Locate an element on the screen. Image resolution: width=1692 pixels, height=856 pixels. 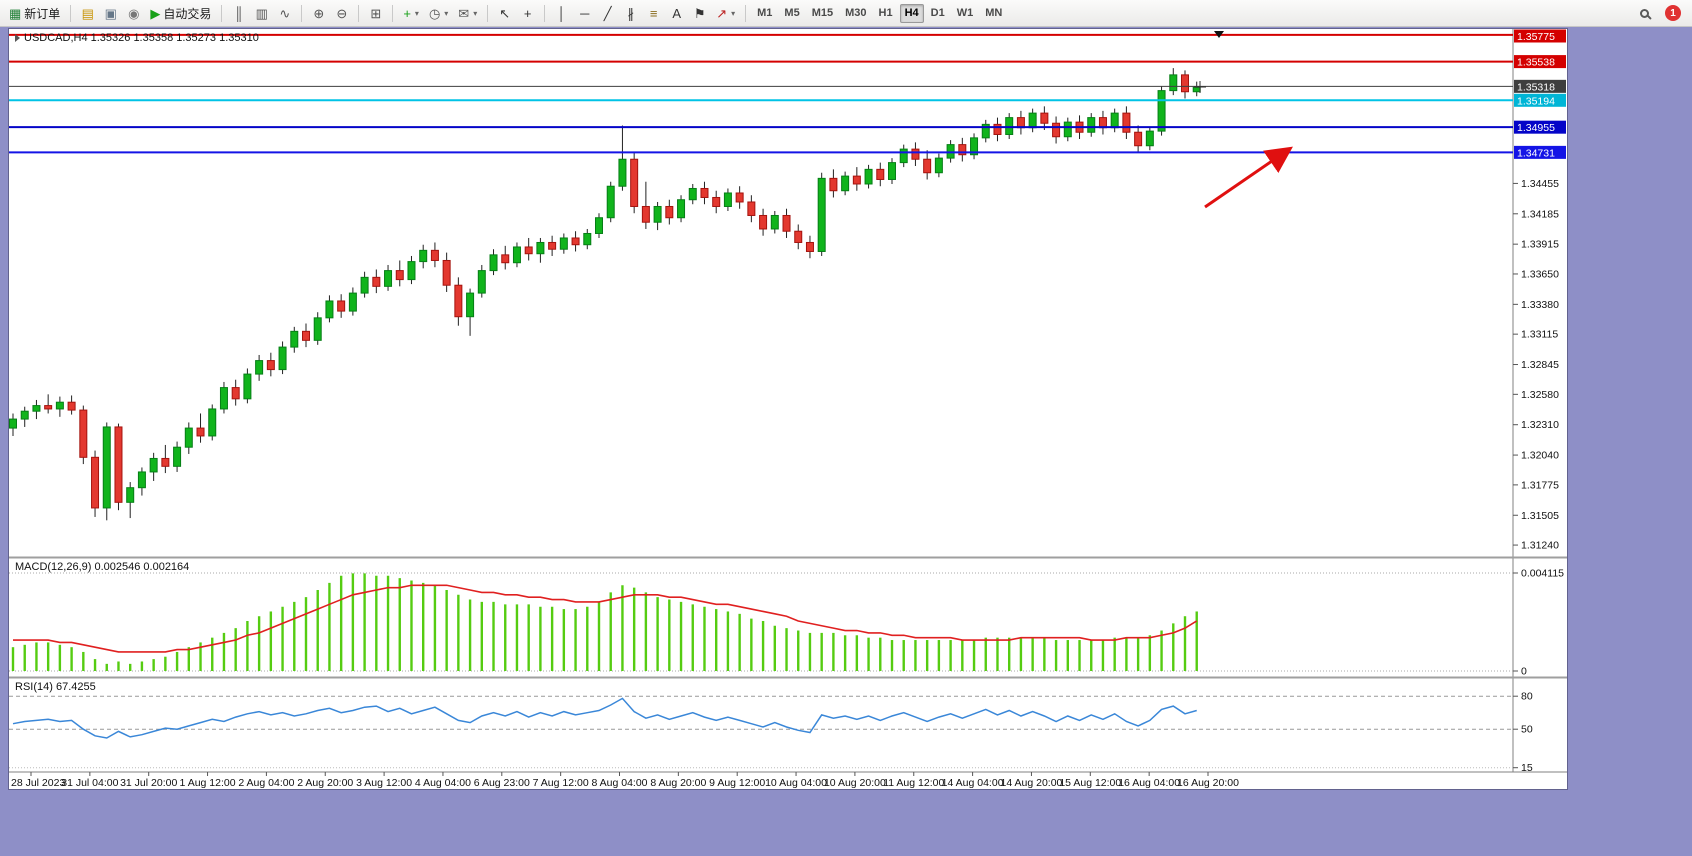
templates-button: ✉ ▾ is located at coordinates (467, 13).